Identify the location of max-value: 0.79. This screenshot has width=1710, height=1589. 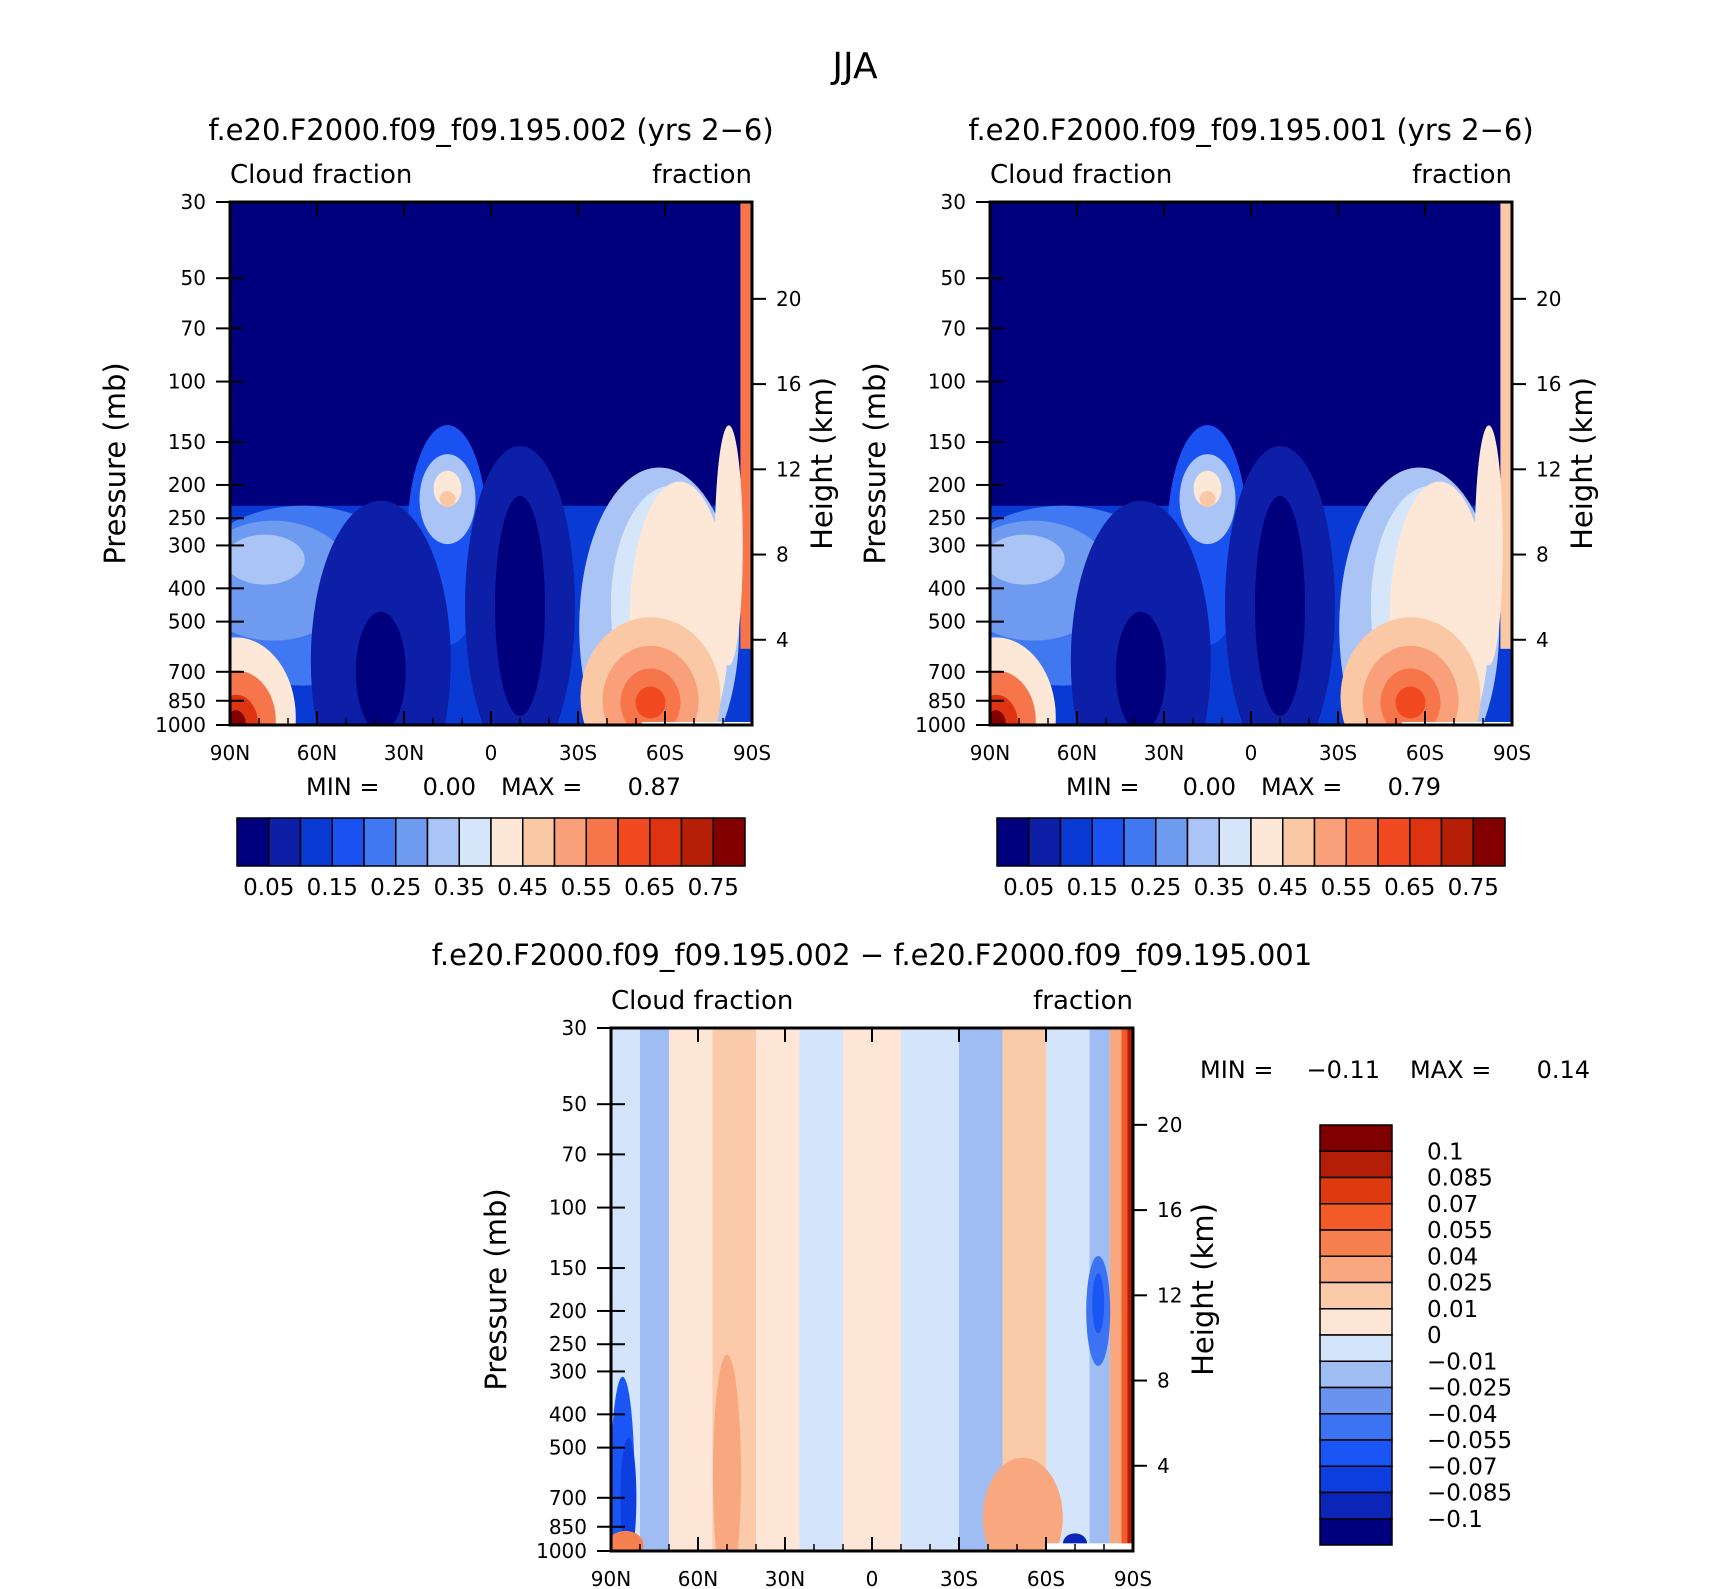
(1414, 787).